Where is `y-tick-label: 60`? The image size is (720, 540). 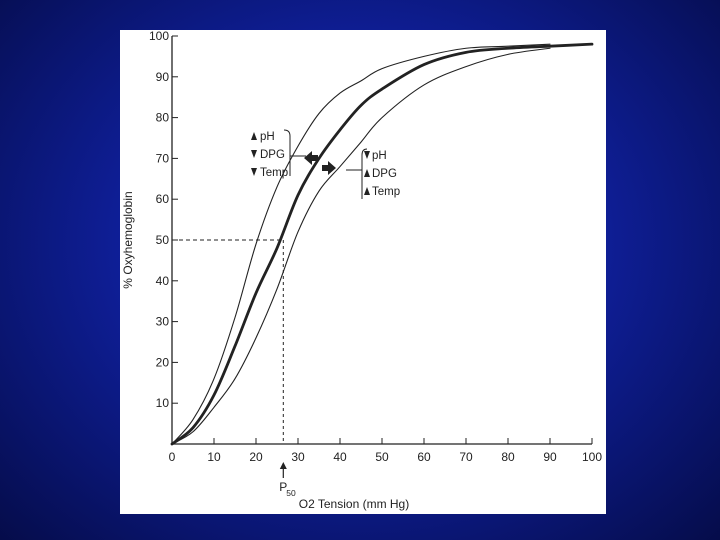
y-tick-label: 60 is located at coordinates (163, 199).